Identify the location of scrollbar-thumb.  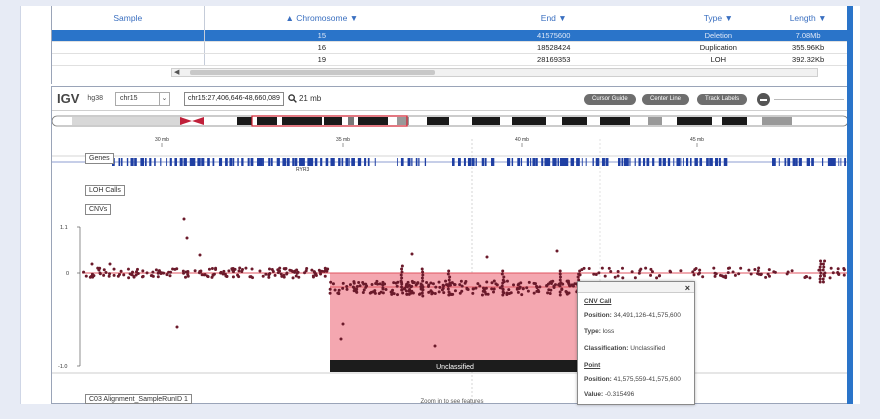
(312, 72).